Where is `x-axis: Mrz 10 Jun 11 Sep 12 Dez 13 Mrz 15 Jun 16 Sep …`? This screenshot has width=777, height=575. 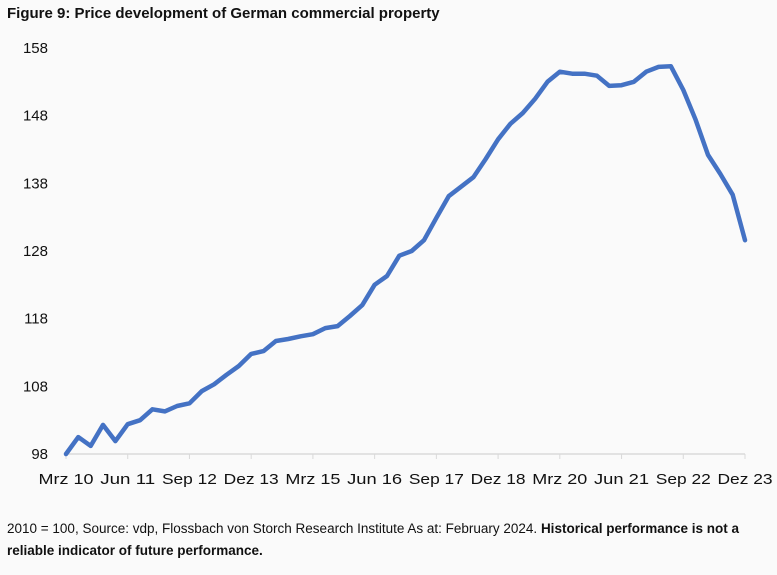 x-axis: Mrz 10 Jun 11 Sep 12 Dez 13 Mrz 15 Jun 16 Sep … is located at coordinates (406, 470).